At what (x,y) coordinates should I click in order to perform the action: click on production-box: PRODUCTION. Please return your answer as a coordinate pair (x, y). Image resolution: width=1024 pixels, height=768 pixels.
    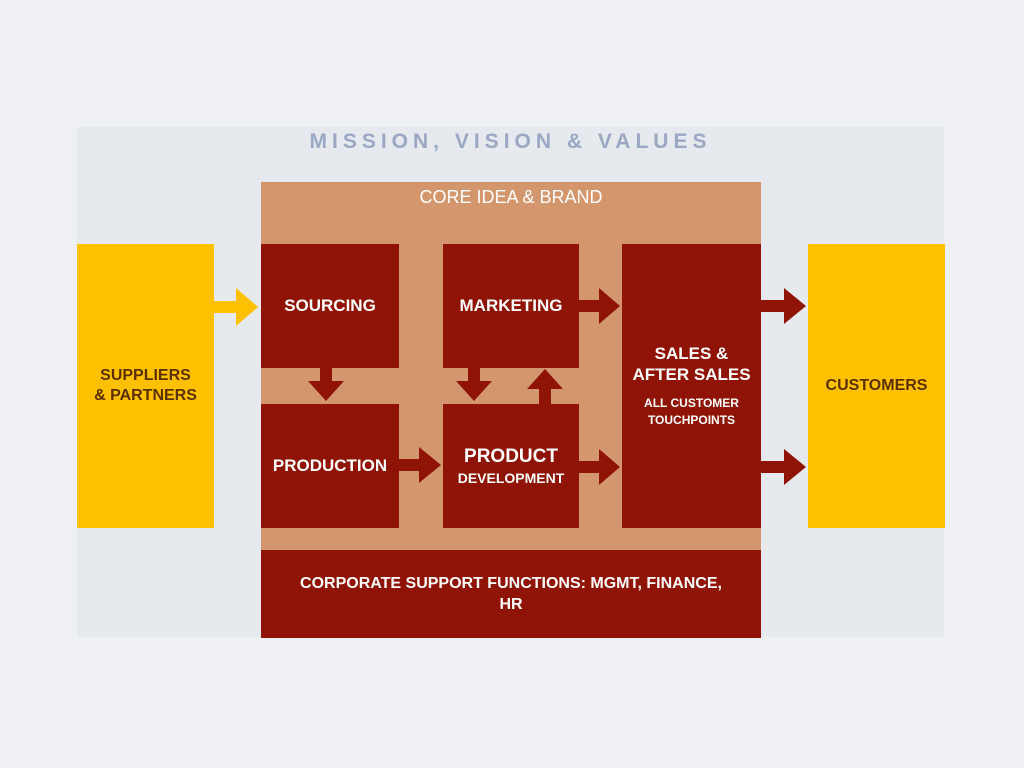
    Looking at the image, I should click on (330, 466).